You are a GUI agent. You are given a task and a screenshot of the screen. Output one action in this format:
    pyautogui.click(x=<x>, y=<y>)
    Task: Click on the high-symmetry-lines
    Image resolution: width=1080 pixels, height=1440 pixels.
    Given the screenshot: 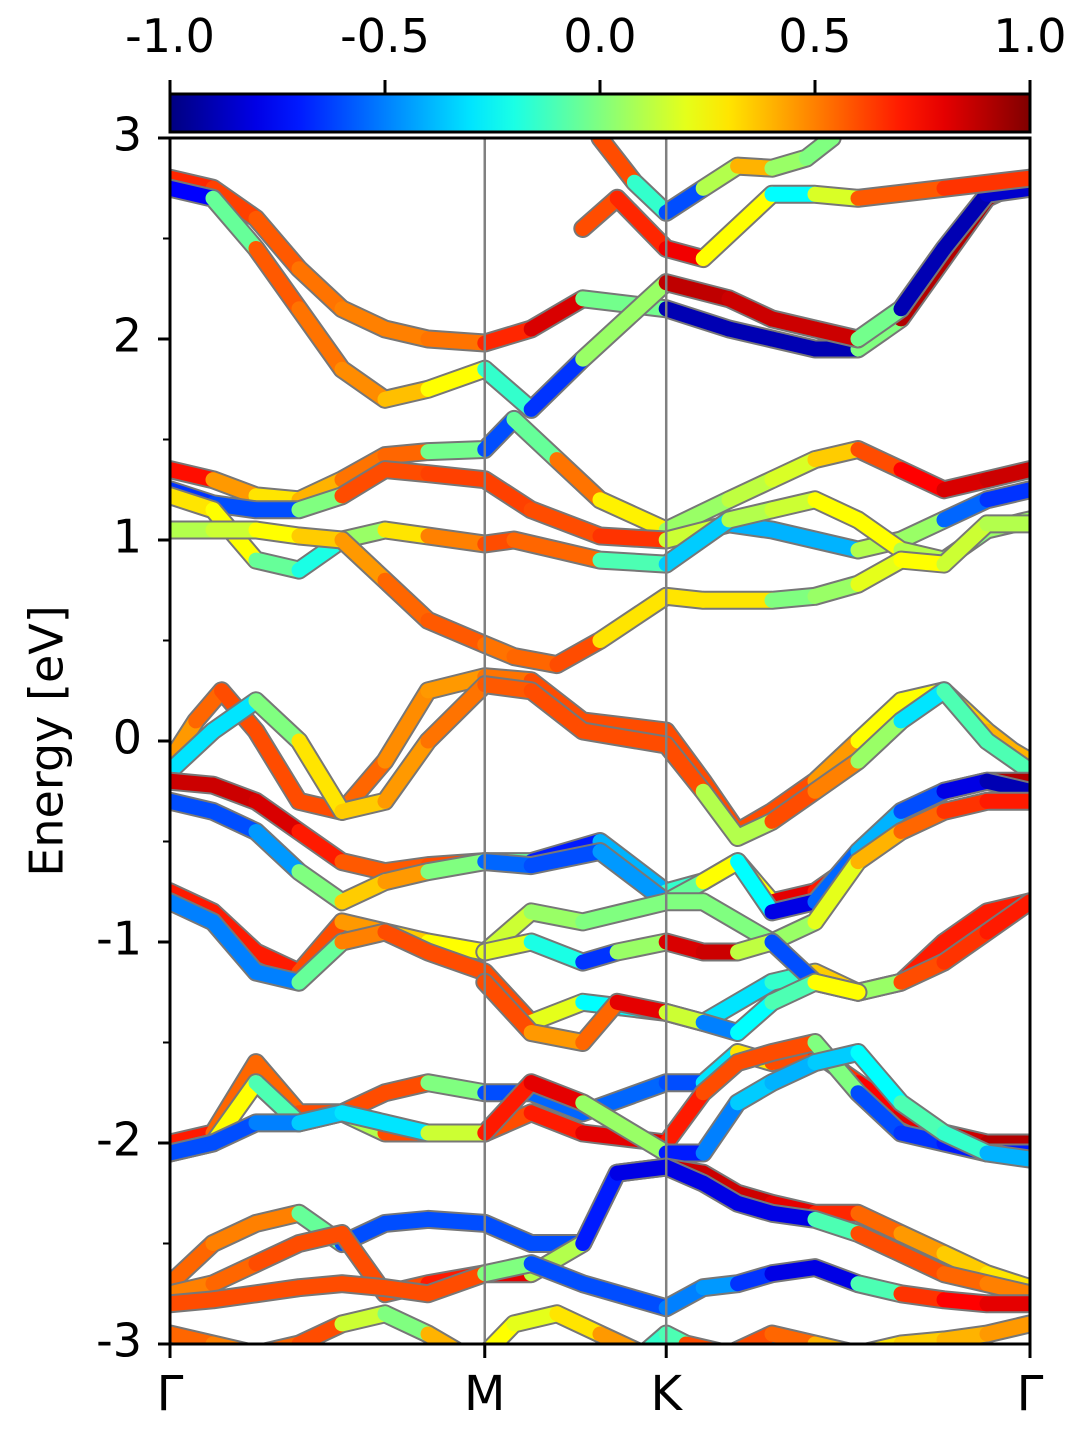 What is the action you would take?
    pyautogui.click(x=575, y=741)
    